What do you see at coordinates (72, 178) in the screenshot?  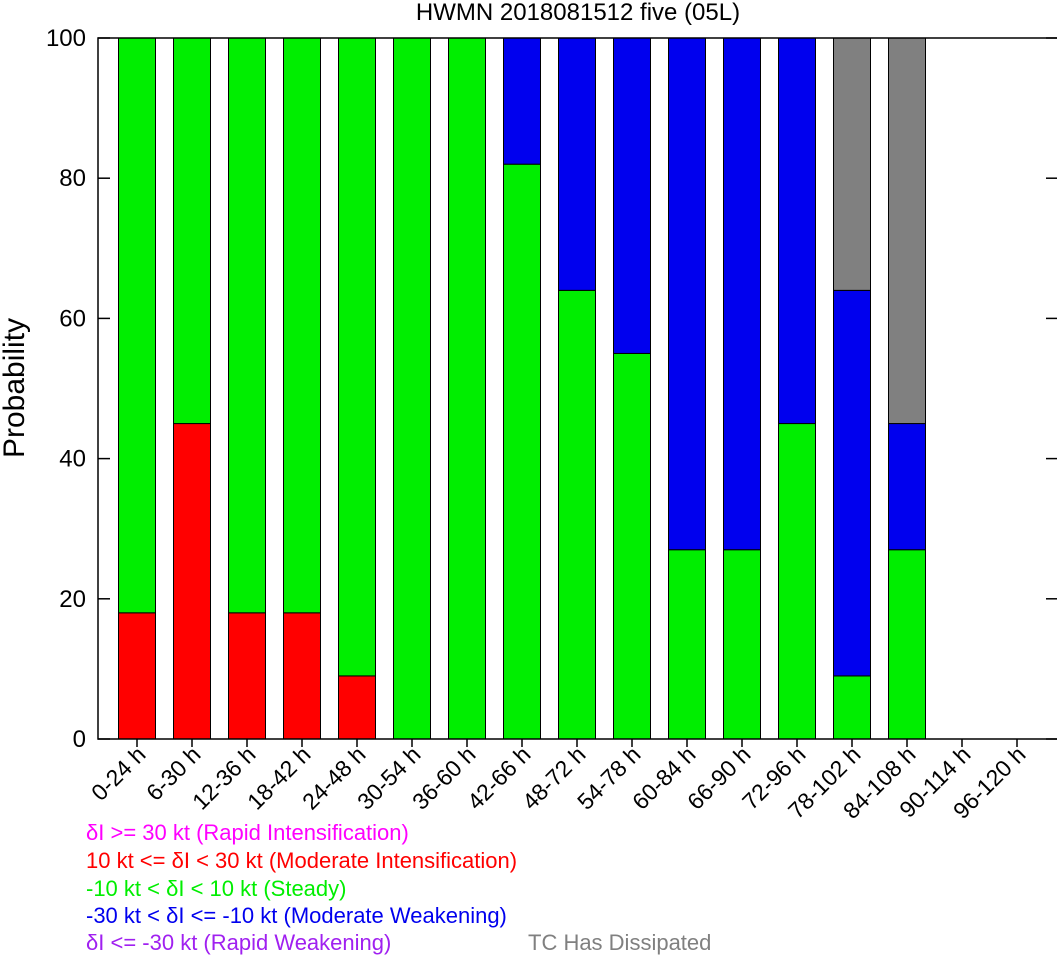 I see `y-tick-label: 80` at bounding box center [72, 178].